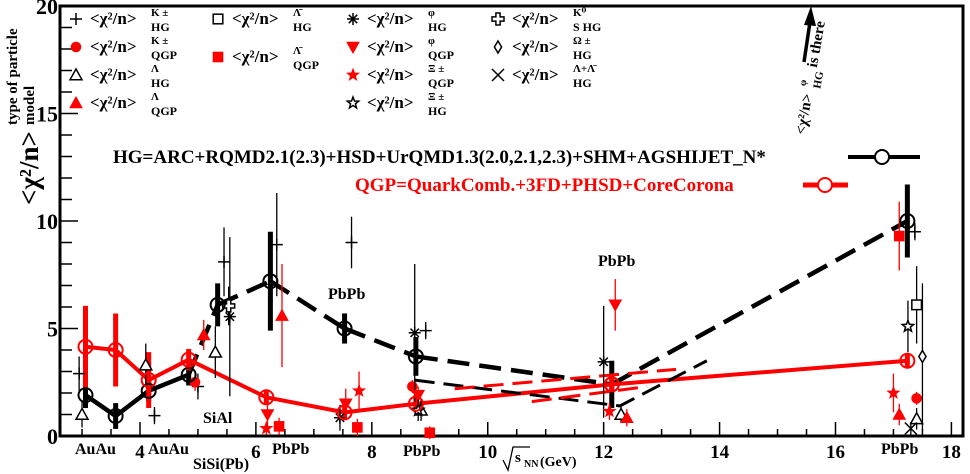 The width and height of the screenshot is (970, 474). I want to click on legend-hg-circle, so click(882, 157).